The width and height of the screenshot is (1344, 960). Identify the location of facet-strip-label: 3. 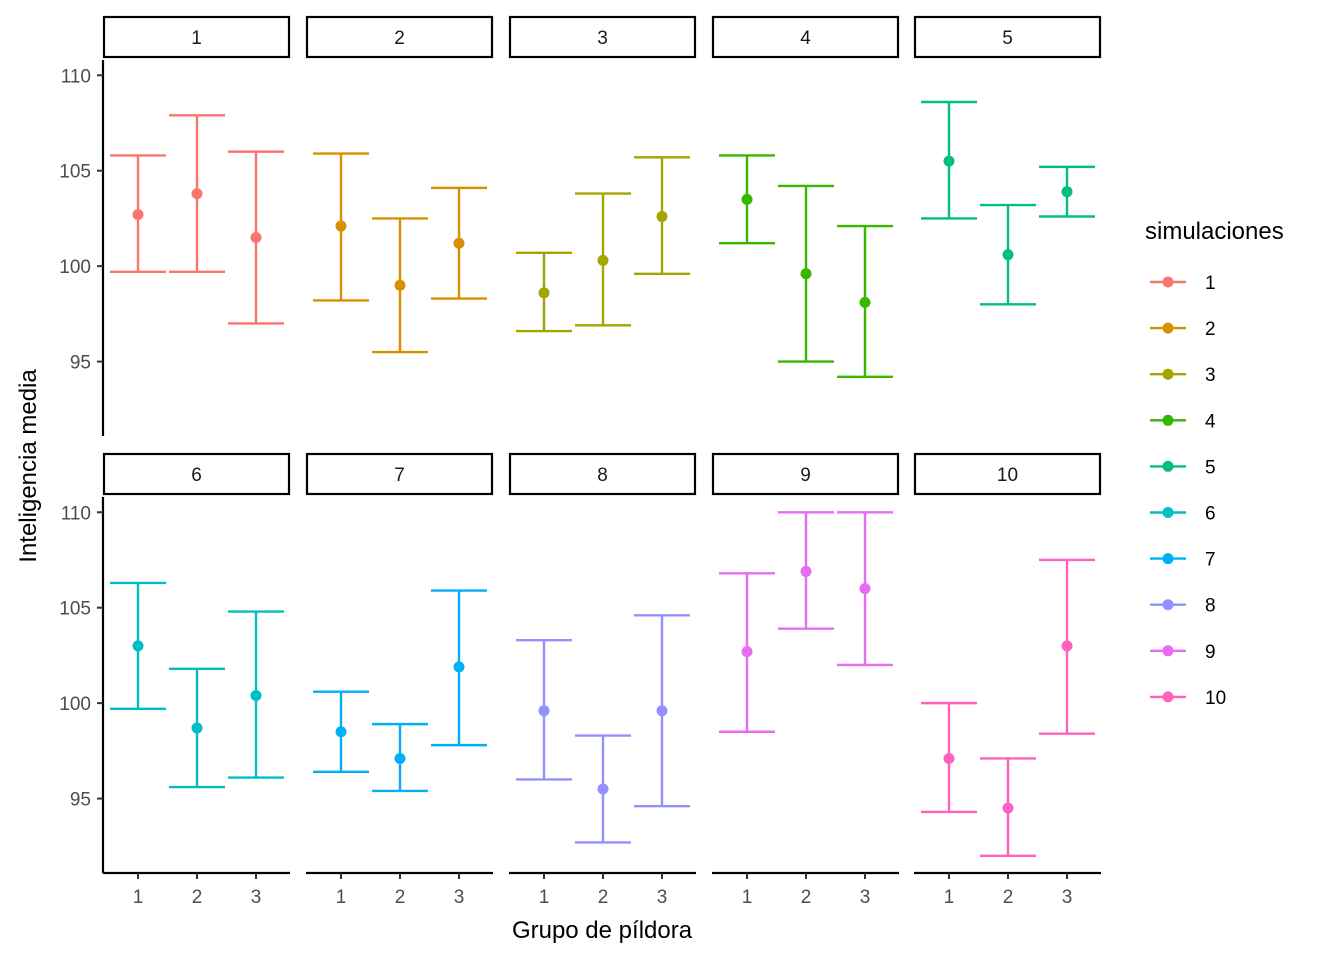
(602, 38).